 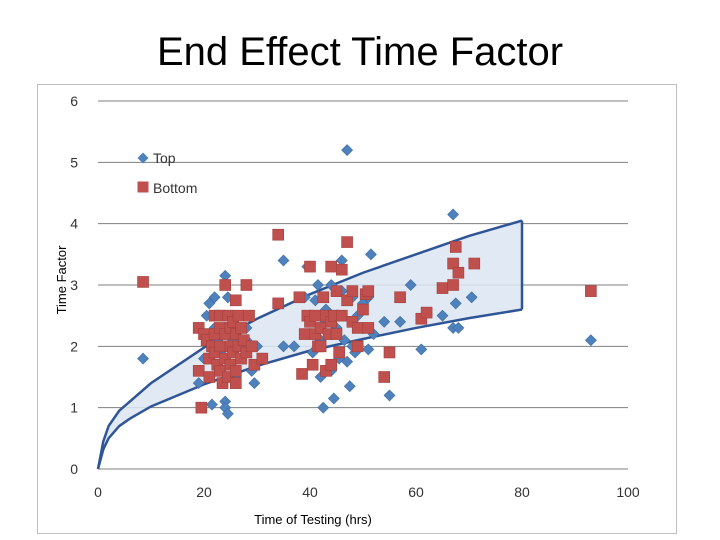 What do you see at coordinates (416, 492) in the screenshot?
I see `x-tick-label: 60` at bounding box center [416, 492].